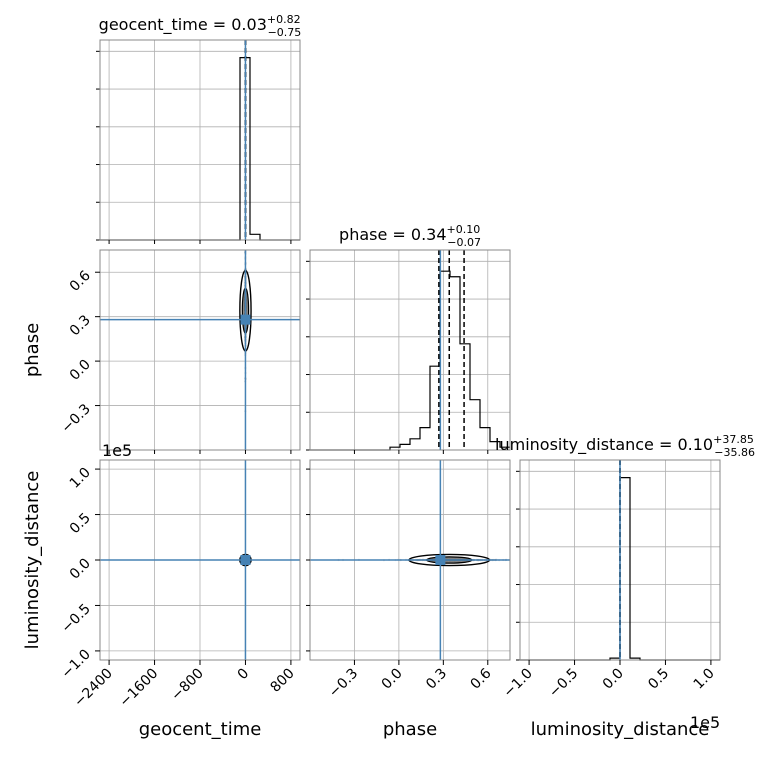 Image resolution: width=760 pixels, height=760 pixels. Describe the element at coordinates (139, 688) in the screenshot. I see `x-tick-label-geocent_time: −1600` at that location.